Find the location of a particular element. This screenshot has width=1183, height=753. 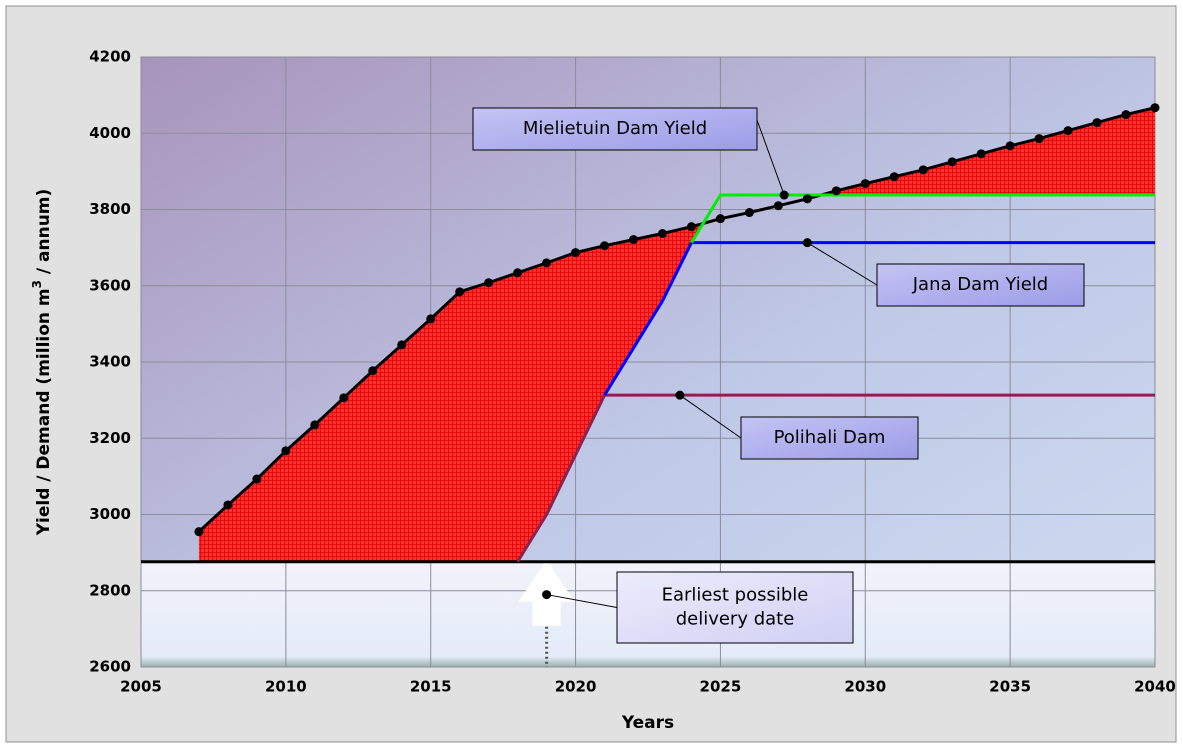

y-tick-label: 4000 is located at coordinates (110, 133).